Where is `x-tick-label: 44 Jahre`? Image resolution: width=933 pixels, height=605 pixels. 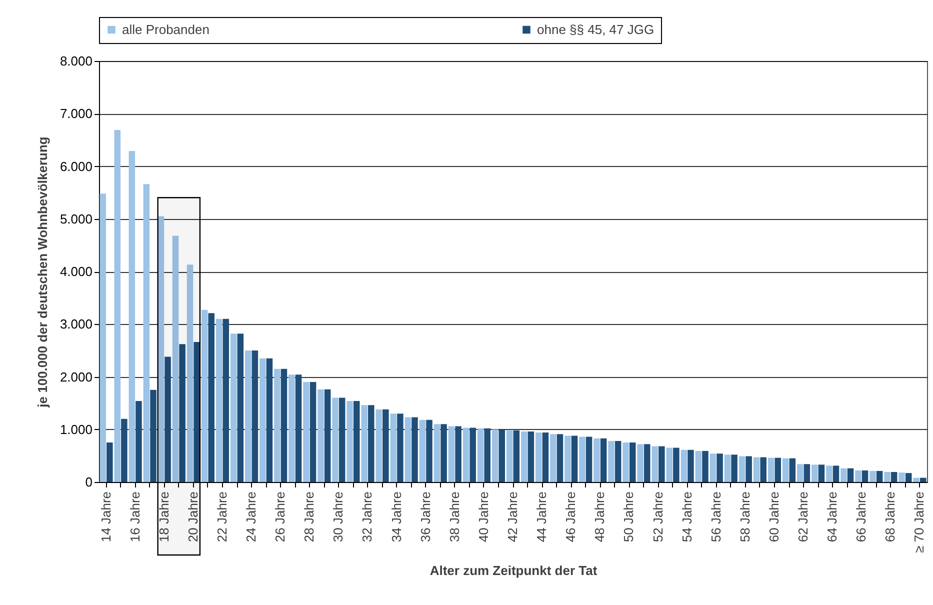
x-tick-label: 44 Jahre is located at coordinates (542, 517).